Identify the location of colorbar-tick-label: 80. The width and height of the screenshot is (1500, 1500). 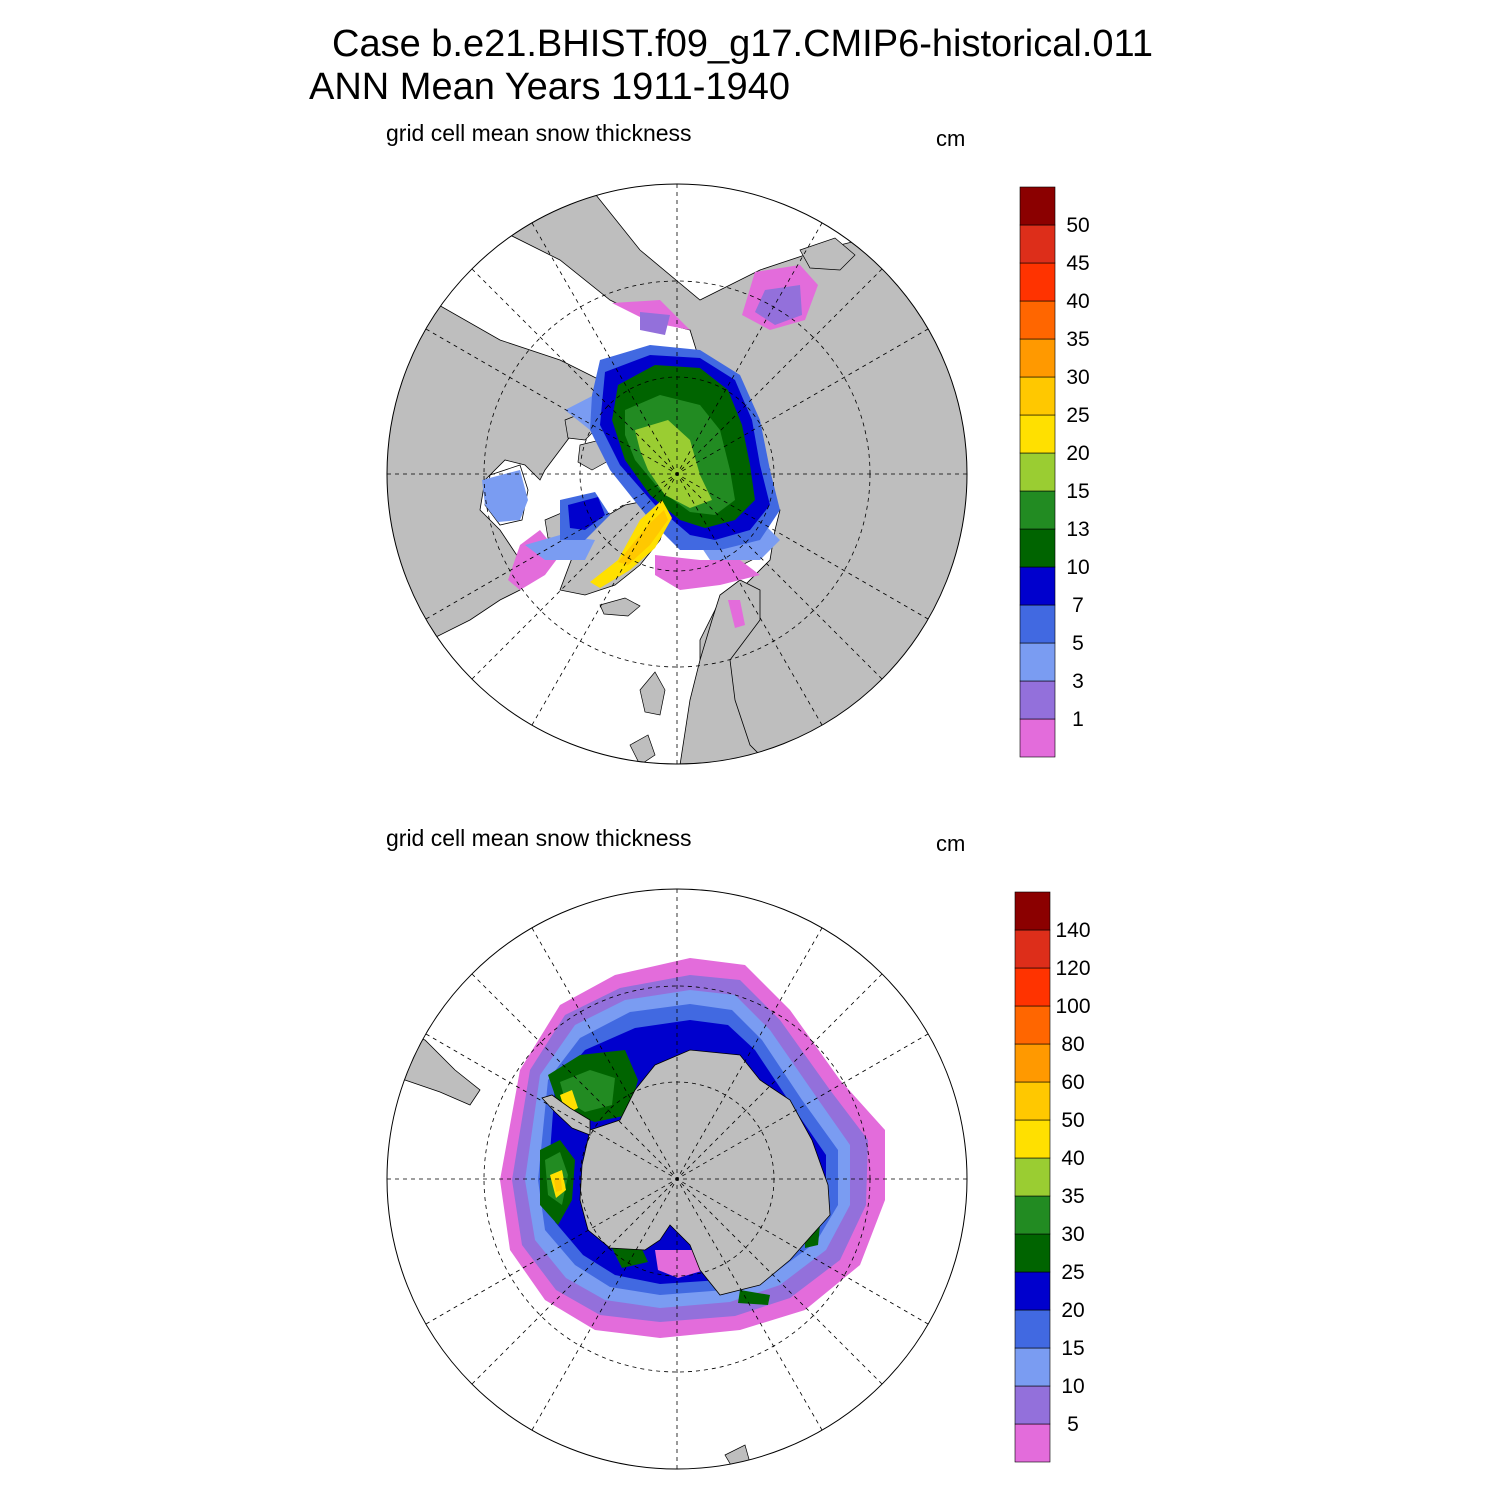
(1072, 1044).